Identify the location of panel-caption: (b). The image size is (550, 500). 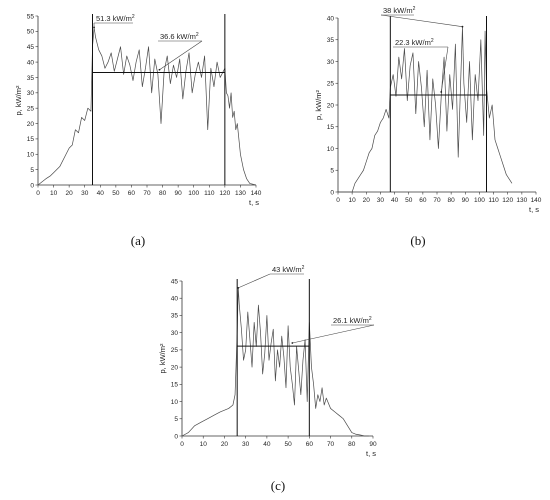
(417, 240).